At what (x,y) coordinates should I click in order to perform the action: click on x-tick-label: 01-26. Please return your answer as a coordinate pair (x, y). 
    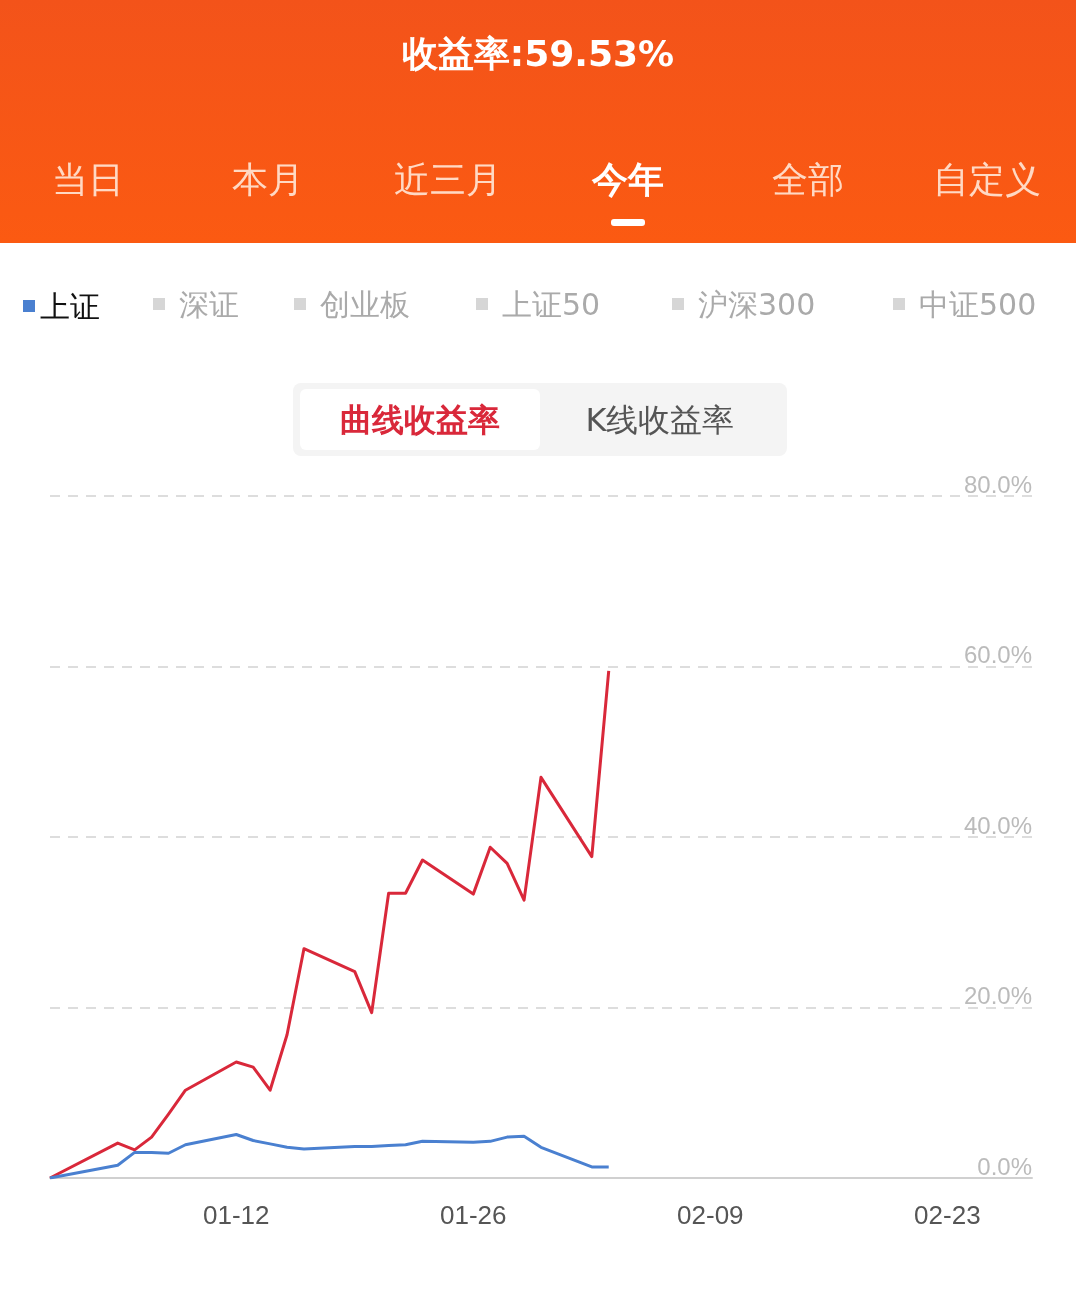
    Looking at the image, I should click on (473, 1215).